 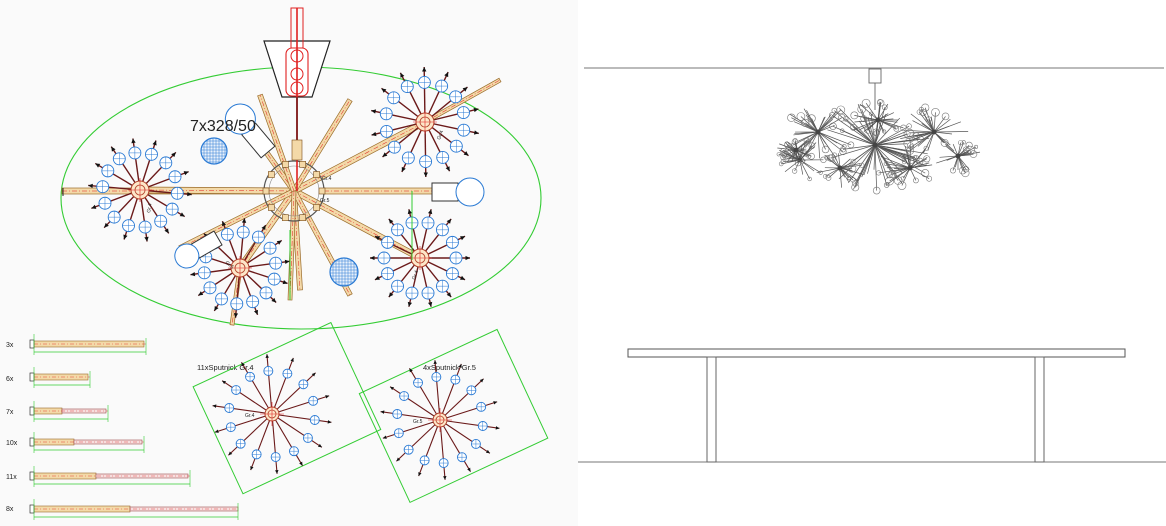 What do you see at coordinates (225, 367) in the screenshot?
I see `detail-a-title: 11xSputnick Gr.4` at bounding box center [225, 367].